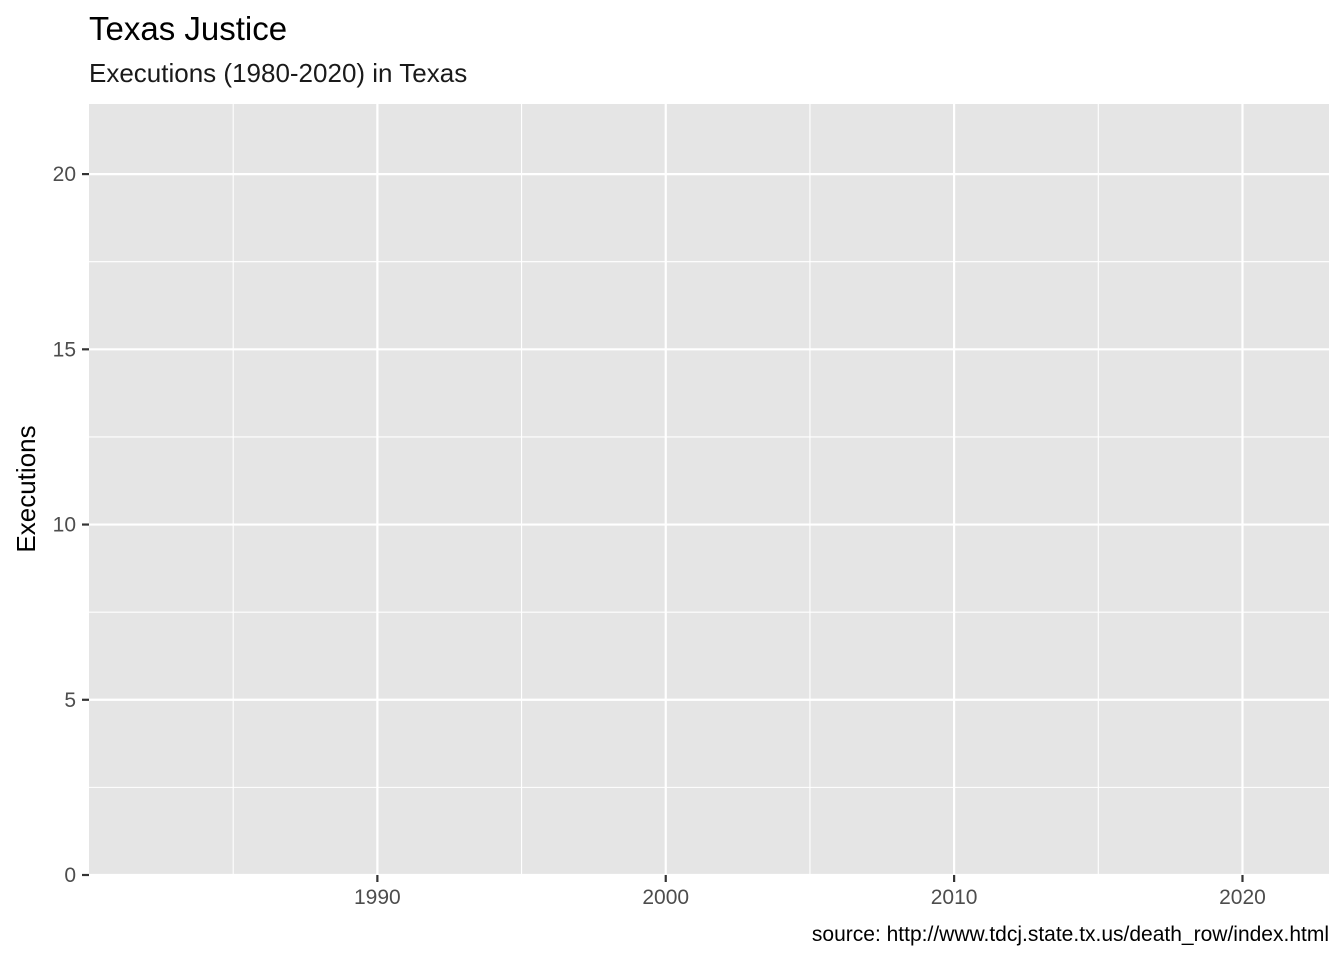 This screenshot has height=960, width=1344. Describe the element at coordinates (810, 892) in the screenshot. I see `x-axis: 1990 2000 2010 2020` at that location.